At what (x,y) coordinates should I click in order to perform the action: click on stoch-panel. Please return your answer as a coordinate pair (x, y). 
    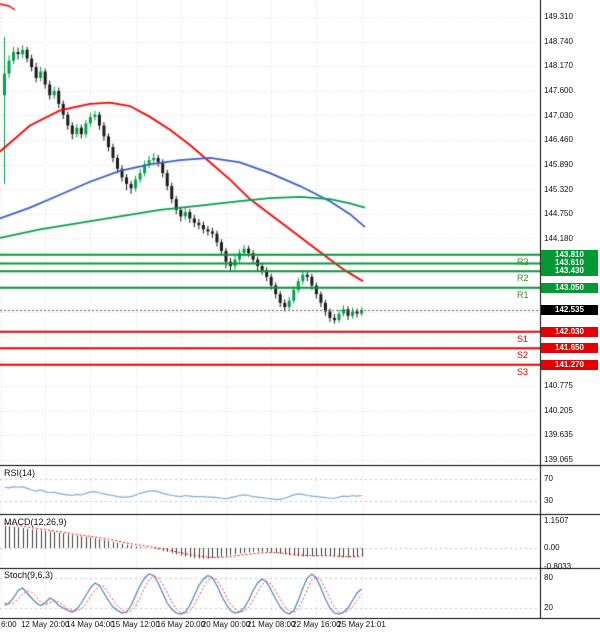
    Looking at the image, I should click on (270, 593).